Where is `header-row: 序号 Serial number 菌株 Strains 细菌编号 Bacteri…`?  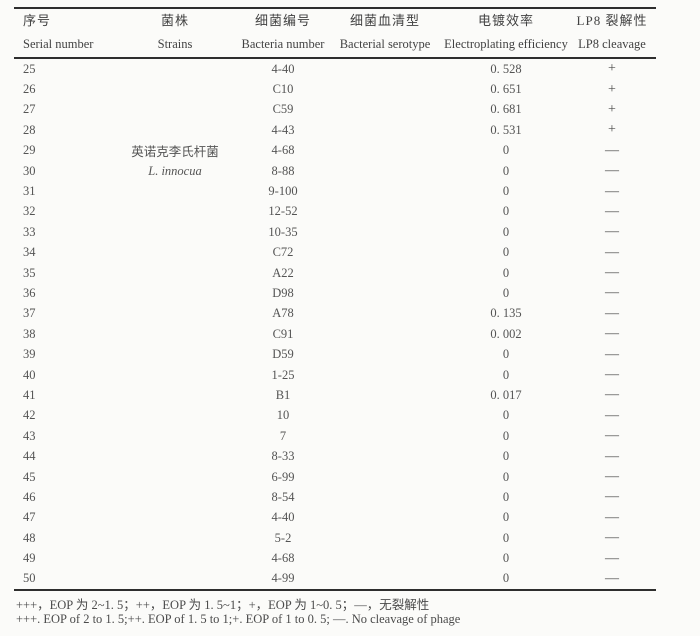 header-row: 序号 Serial number 菌株 Strains 细菌编号 Bacteri… is located at coordinates (335, 33).